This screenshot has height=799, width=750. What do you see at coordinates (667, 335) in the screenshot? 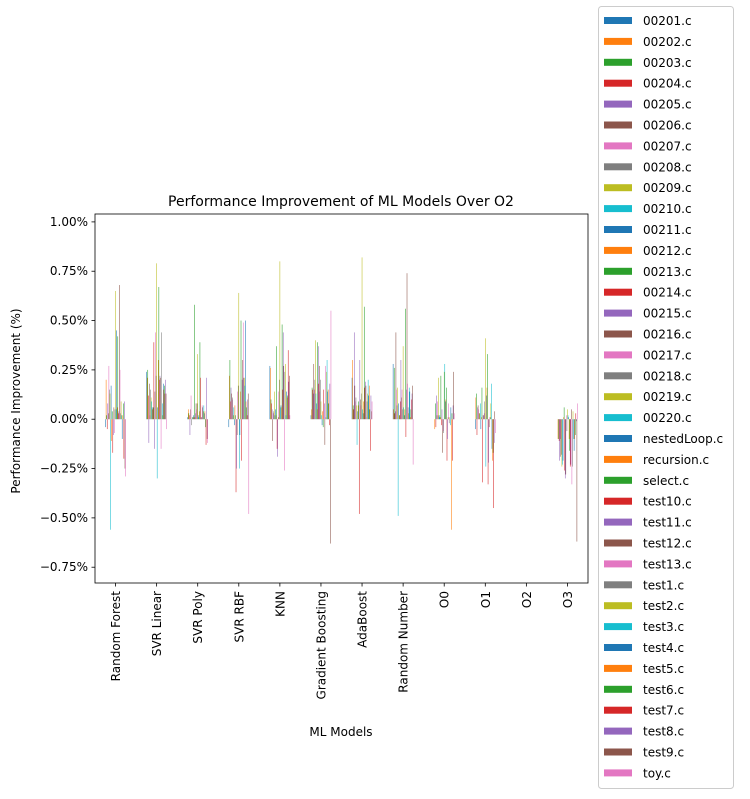
I see `legend-label: 00216.c` at bounding box center [667, 335].